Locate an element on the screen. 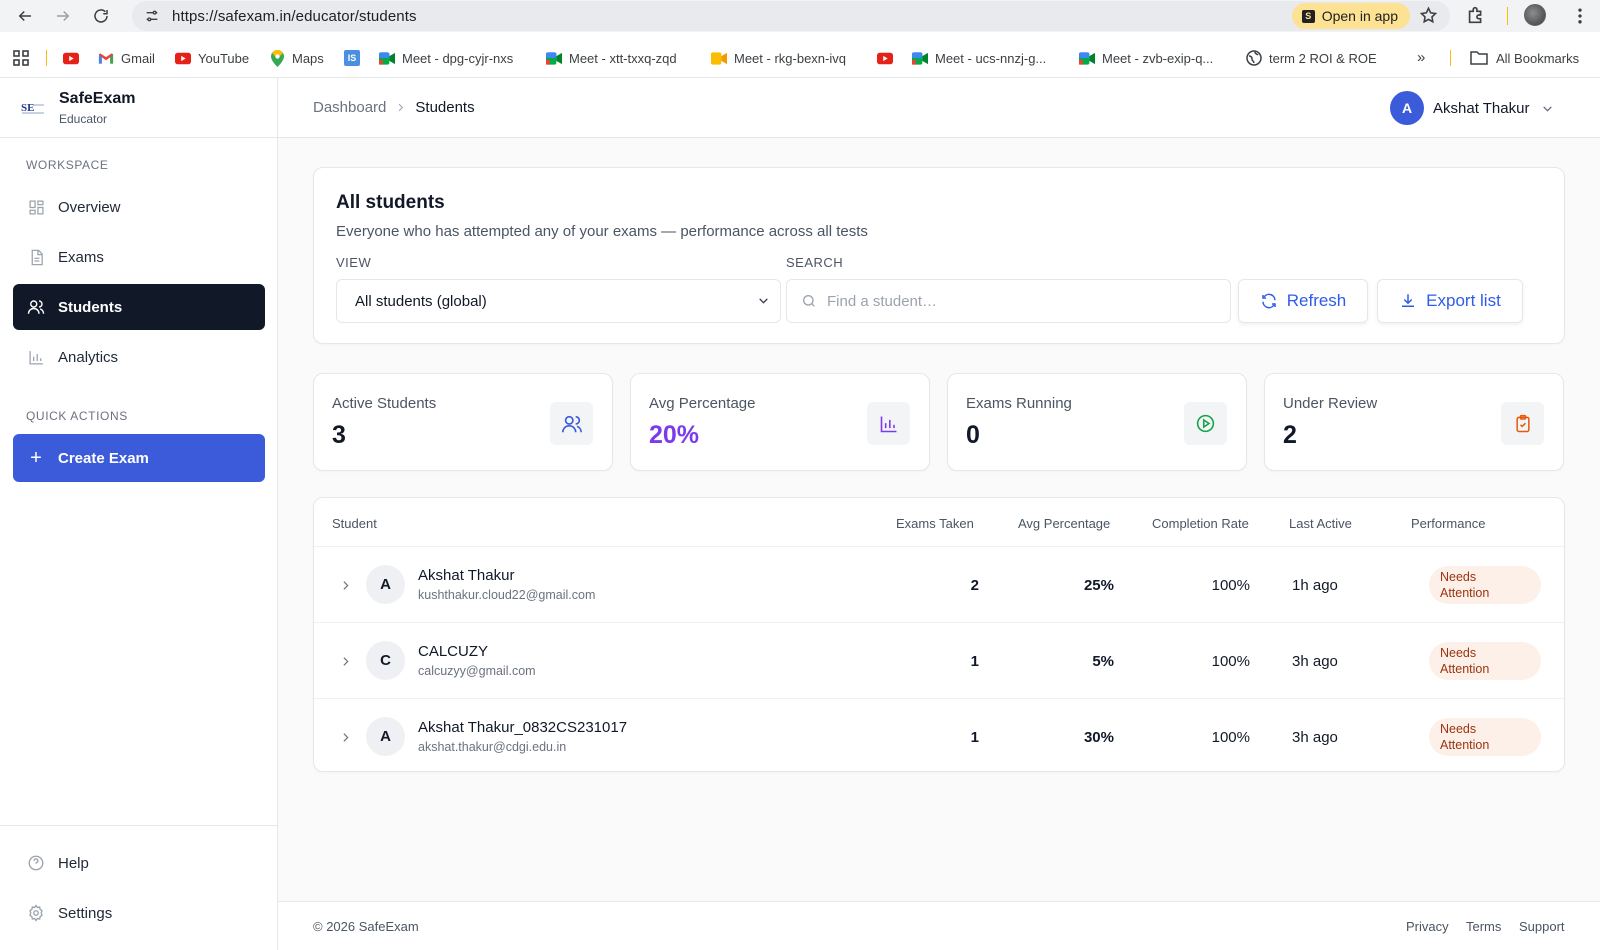  bookmark-meet-3: Meet - rkg-bexn-ivq is located at coordinates (778, 58).